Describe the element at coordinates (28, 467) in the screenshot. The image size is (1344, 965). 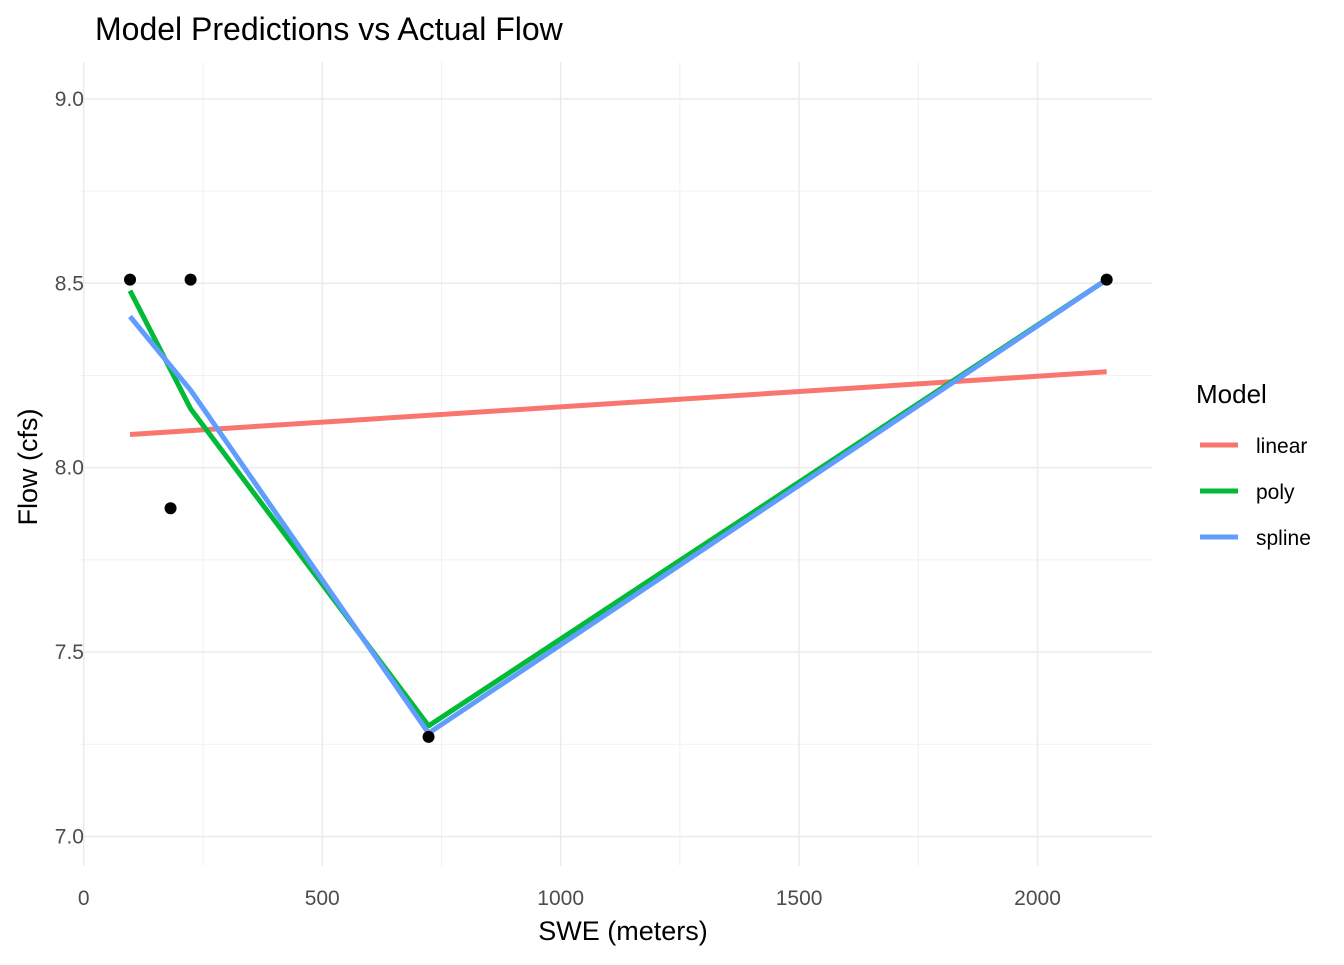
I see `y-axis-title: Flow (cfs)` at that location.